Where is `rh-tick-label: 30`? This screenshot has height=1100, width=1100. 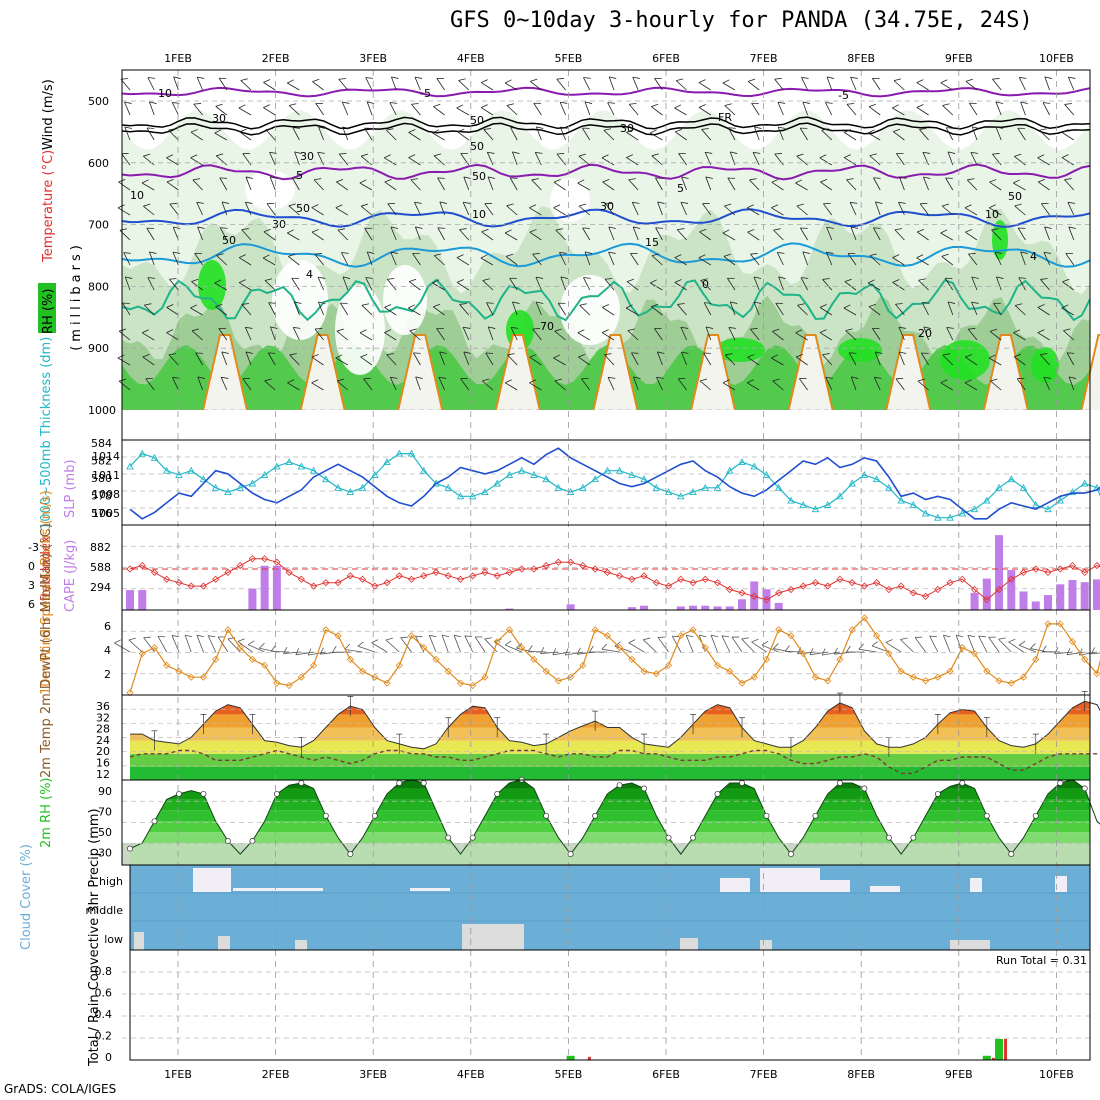 rh-tick-label: 30 is located at coordinates (105, 853).